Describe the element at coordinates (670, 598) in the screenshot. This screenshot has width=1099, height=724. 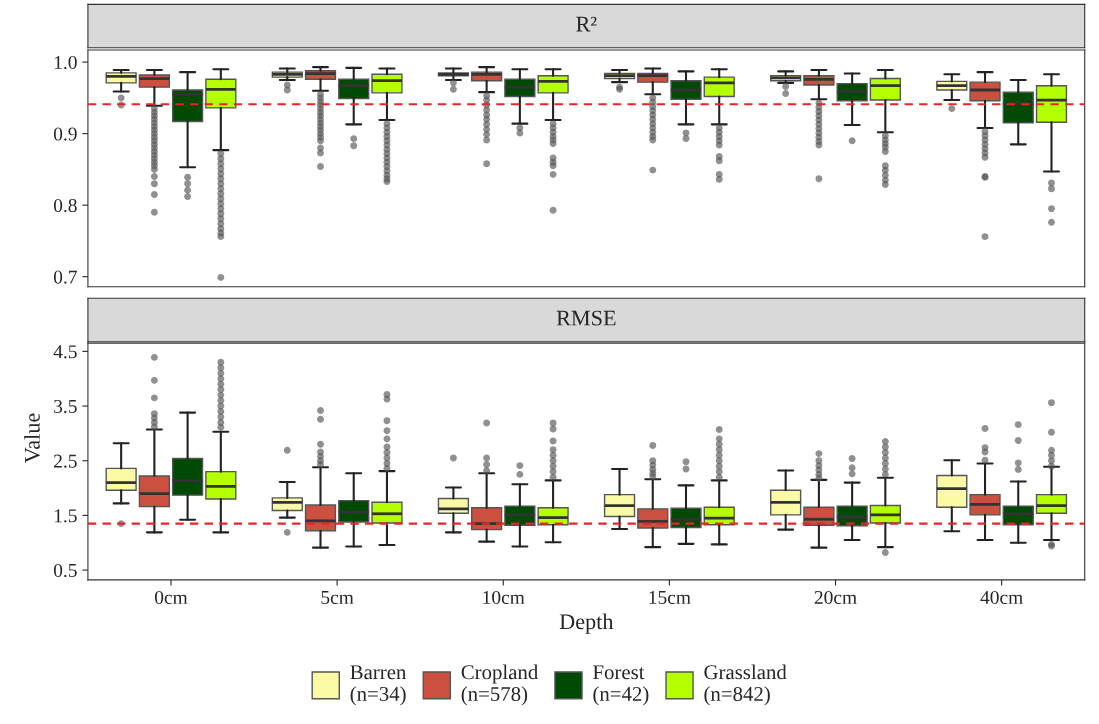
I see `x-tick-label: 15cm` at that location.